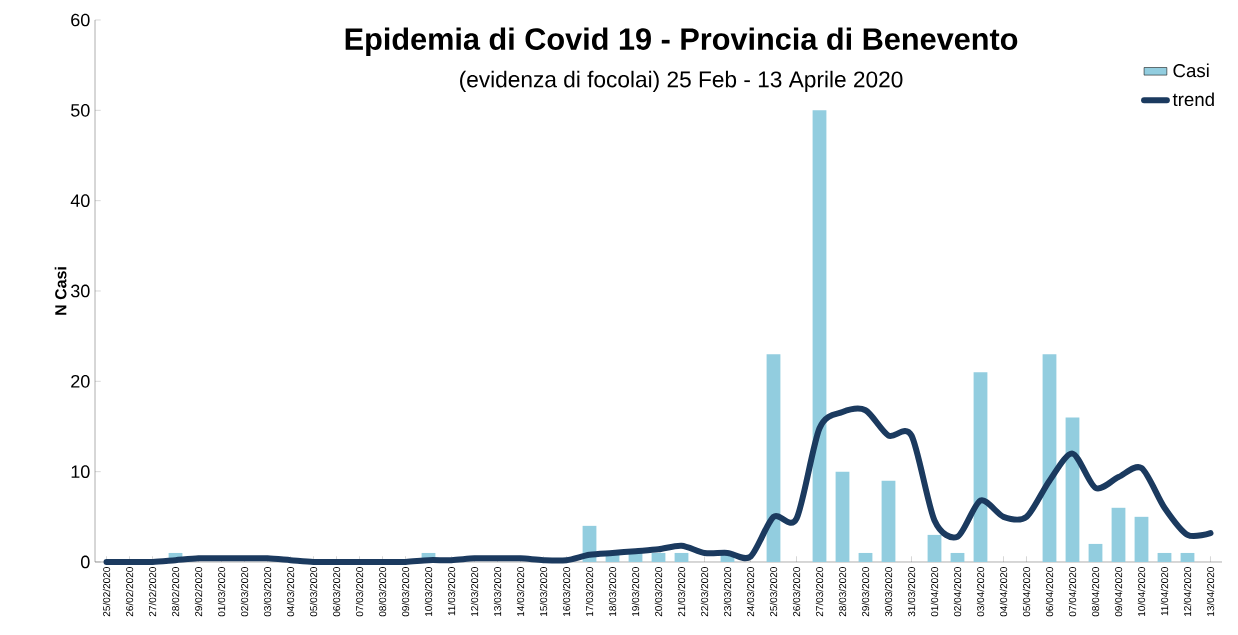  What do you see at coordinates (520, 591) in the screenshot?
I see `x-tick-label: 14/03/2020` at bounding box center [520, 591].